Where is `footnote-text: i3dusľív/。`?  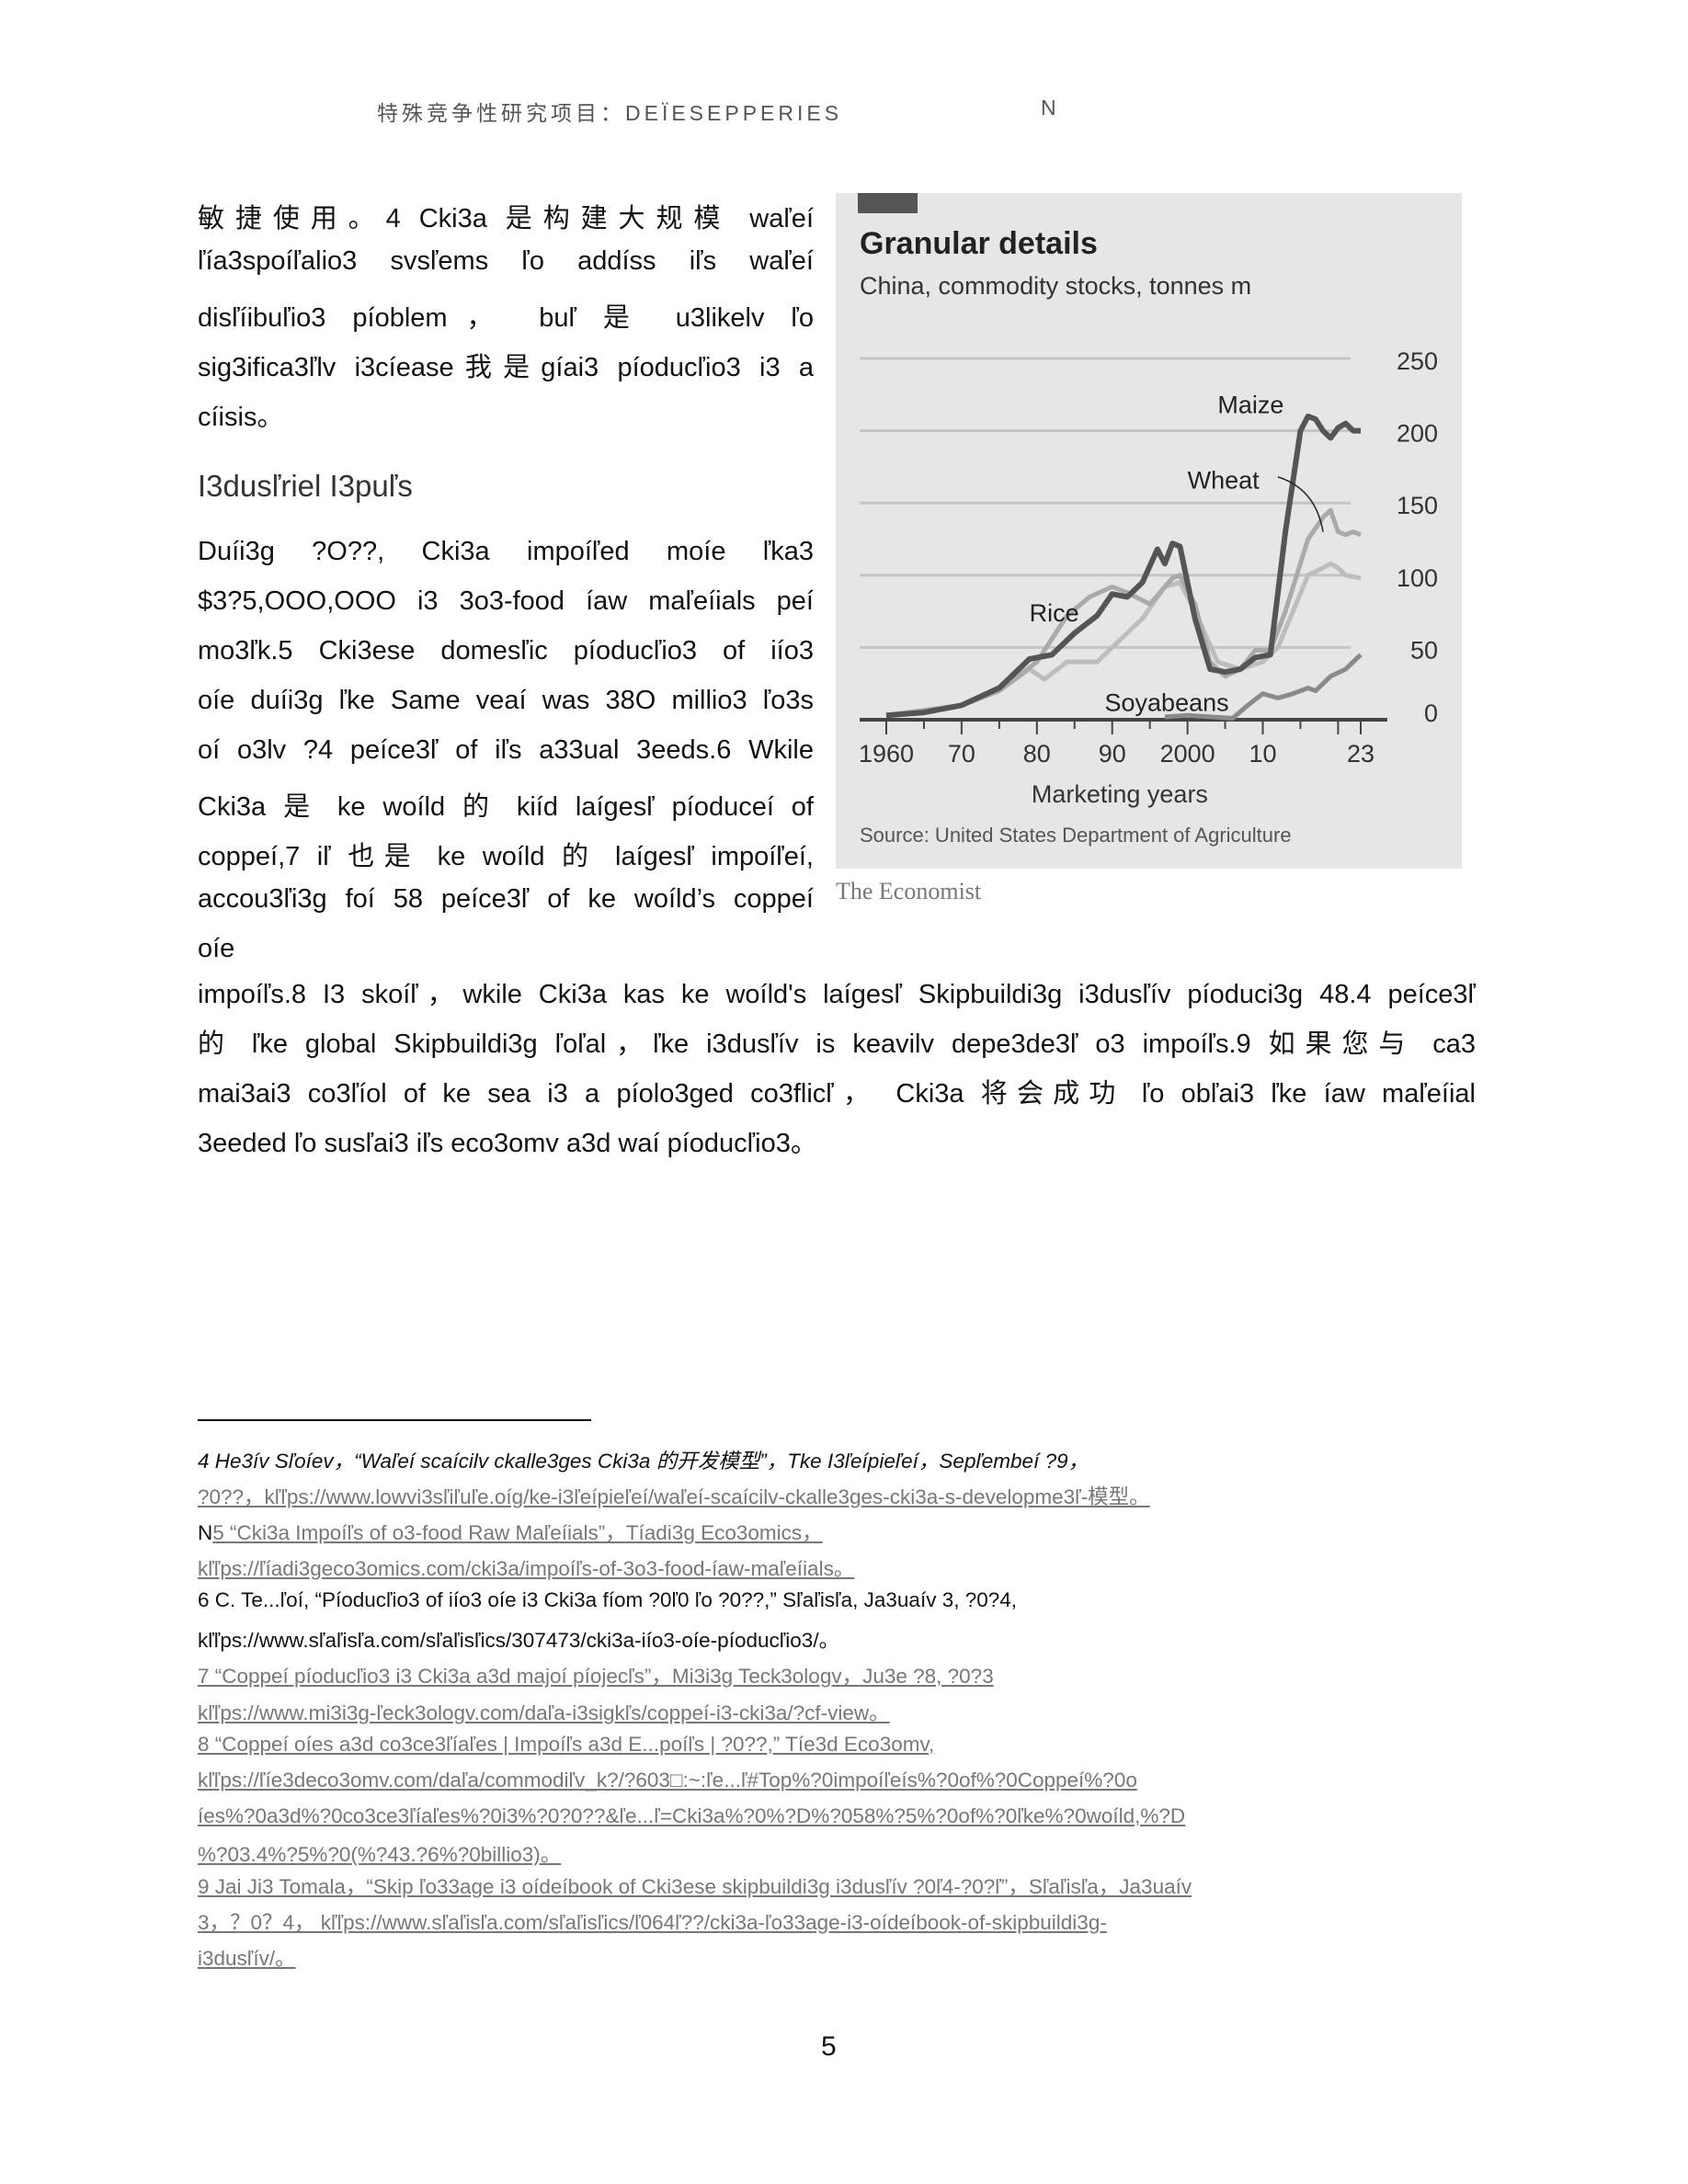 footnote-text: i3dusľív/。 is located at coordinates (247, 1958).